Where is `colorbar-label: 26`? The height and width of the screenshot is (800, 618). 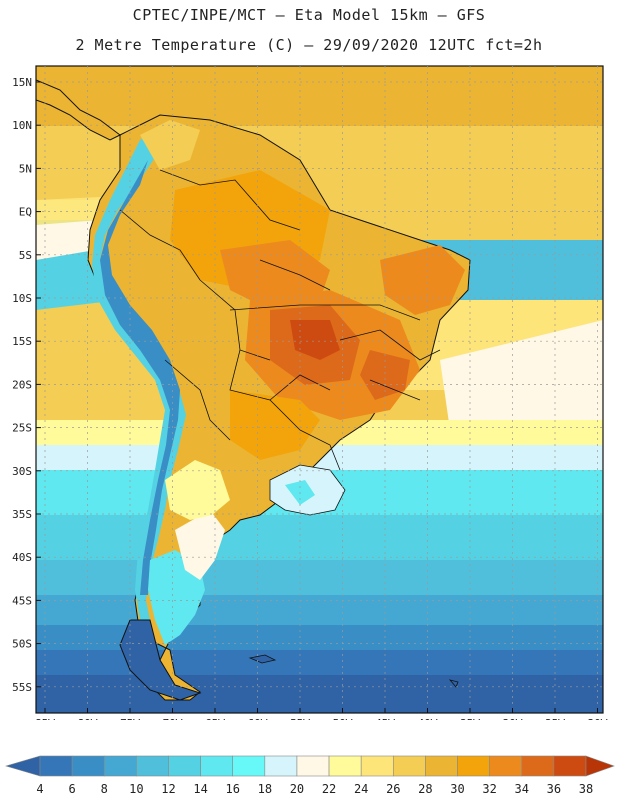 colorbar-label: 26 is located at coordinates (393, 789).